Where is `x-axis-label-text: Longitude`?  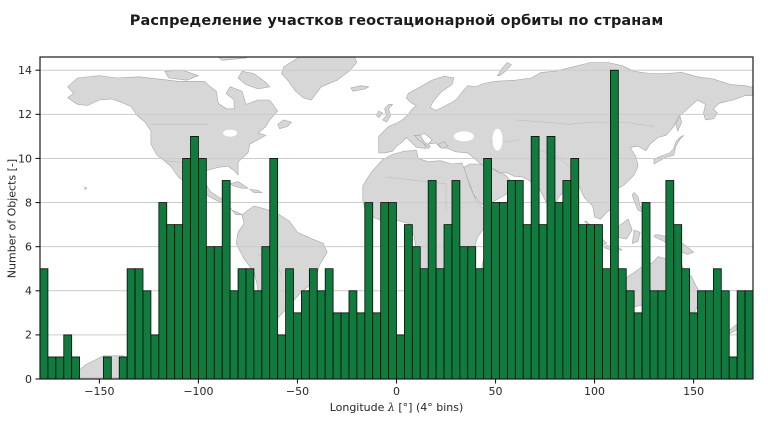 x-axis-label-text: Longitude is located at coordinates (358, 407).